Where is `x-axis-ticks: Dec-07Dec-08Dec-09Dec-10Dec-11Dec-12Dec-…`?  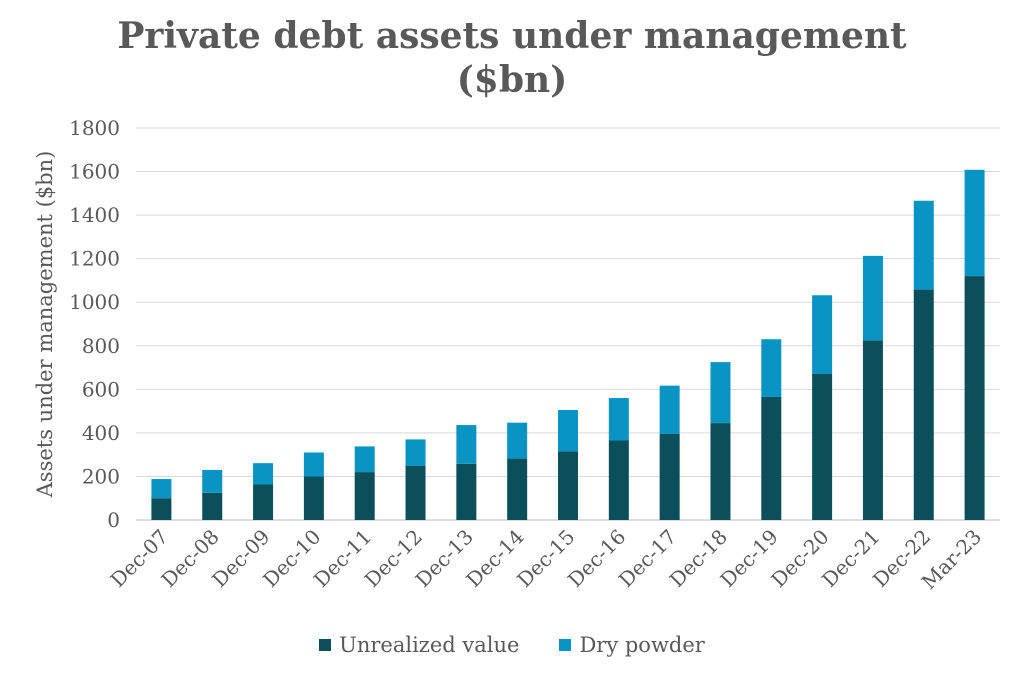
x-axis-ticks: Dec-07Dec-08Dec-09Dec-10Dec-11Dec-12Dec-… is located at coordinates (546, 559).